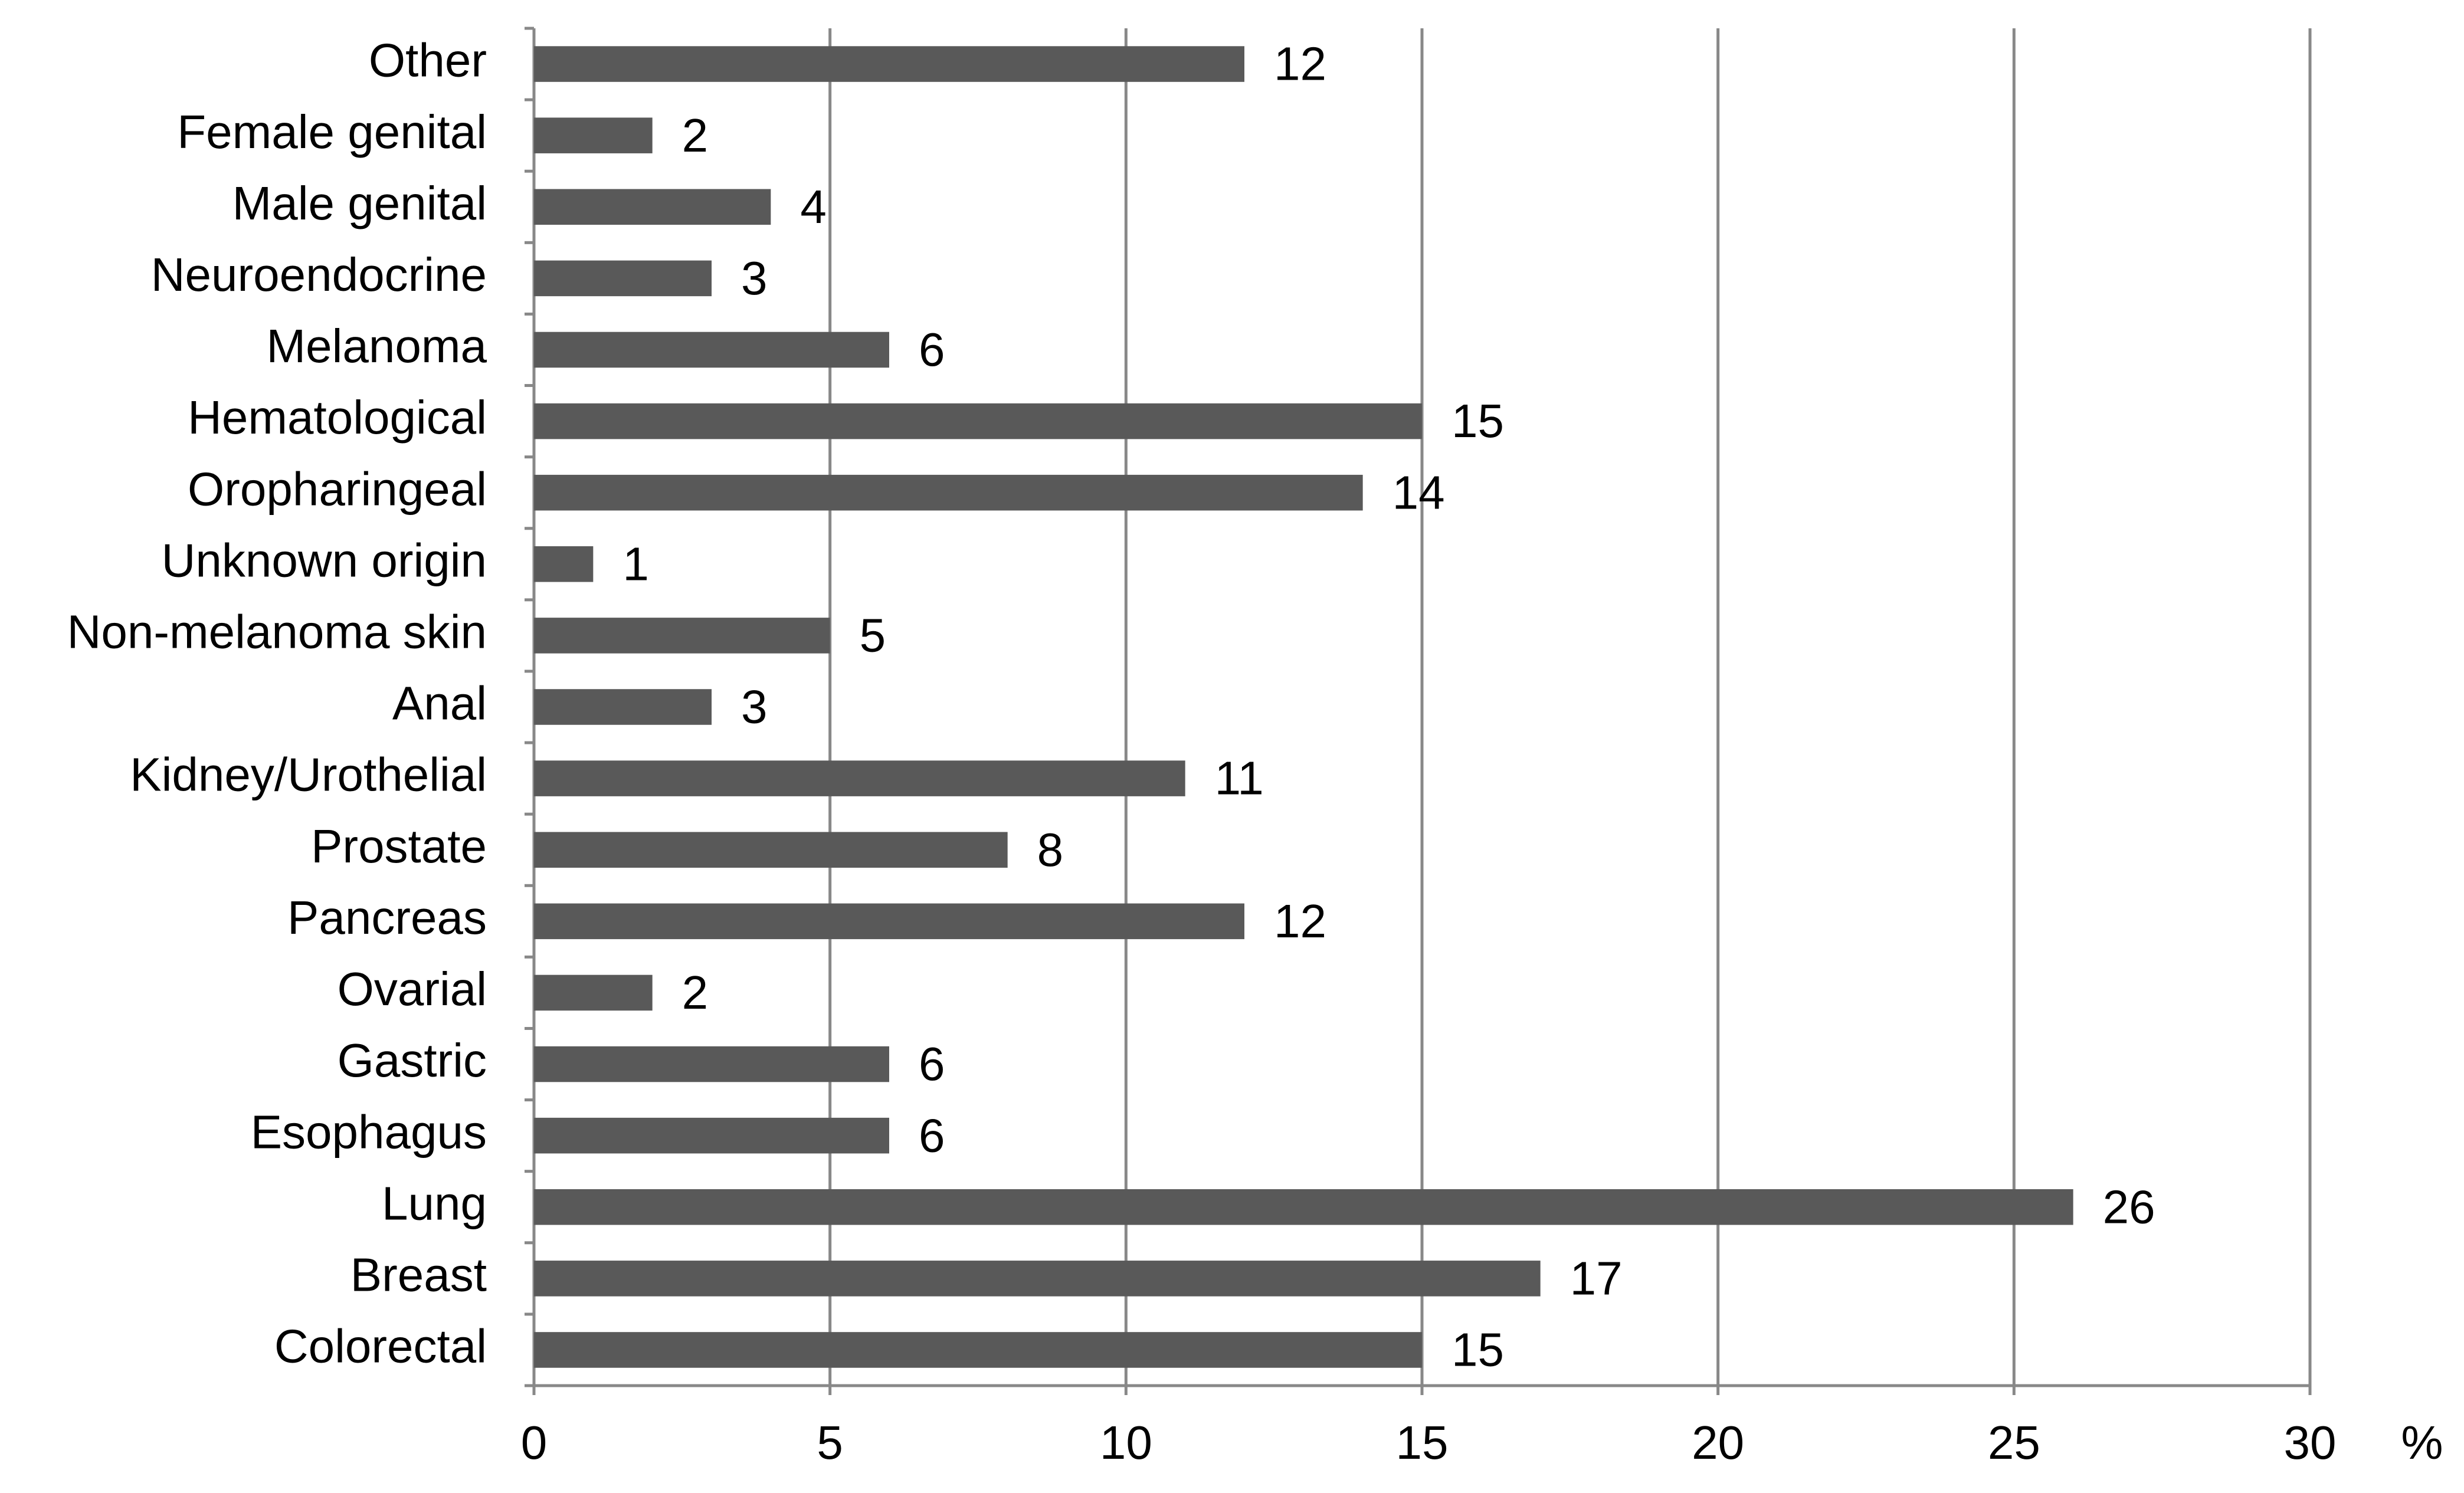  Describe the element at coordinates (428, 60) in the screenshot. I see `y-tick-label: Other` at that location.